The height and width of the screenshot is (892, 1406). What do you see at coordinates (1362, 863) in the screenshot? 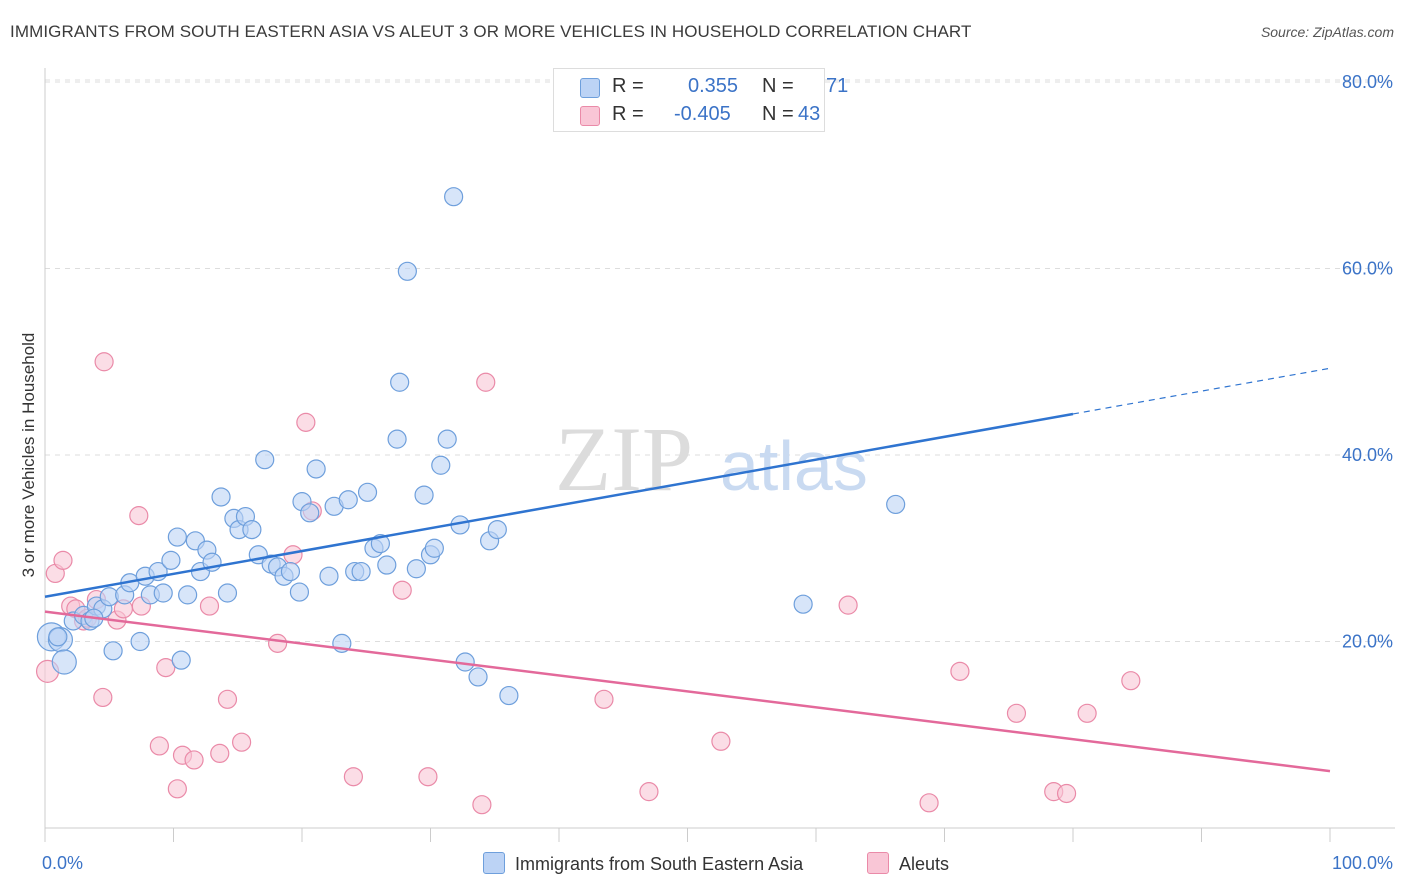
I see `x-tick-label: 100.0%` at bounding box center [1362, 863].